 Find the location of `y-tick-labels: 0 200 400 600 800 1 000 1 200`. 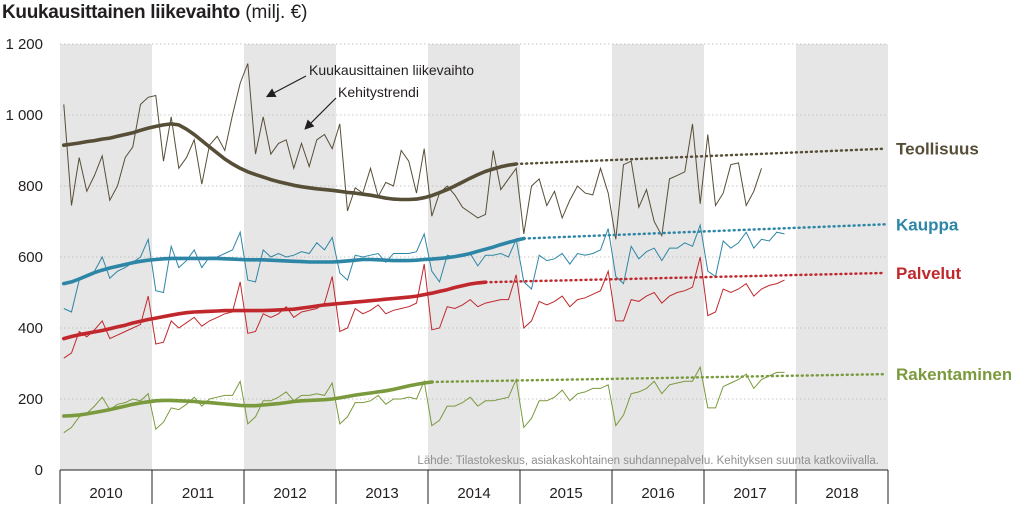

y-tick-labels: 0 200 400 600 800 1 000 1 200 is located at coordinates (24, 257).